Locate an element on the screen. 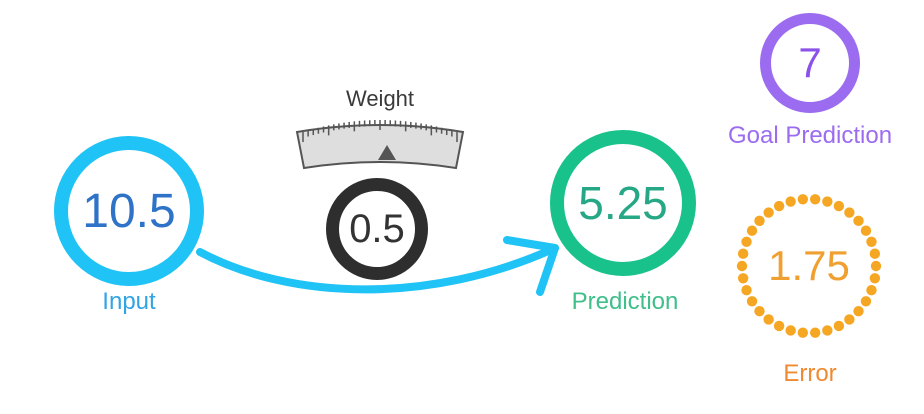  gauge-face is located at coordinates (380, 147).